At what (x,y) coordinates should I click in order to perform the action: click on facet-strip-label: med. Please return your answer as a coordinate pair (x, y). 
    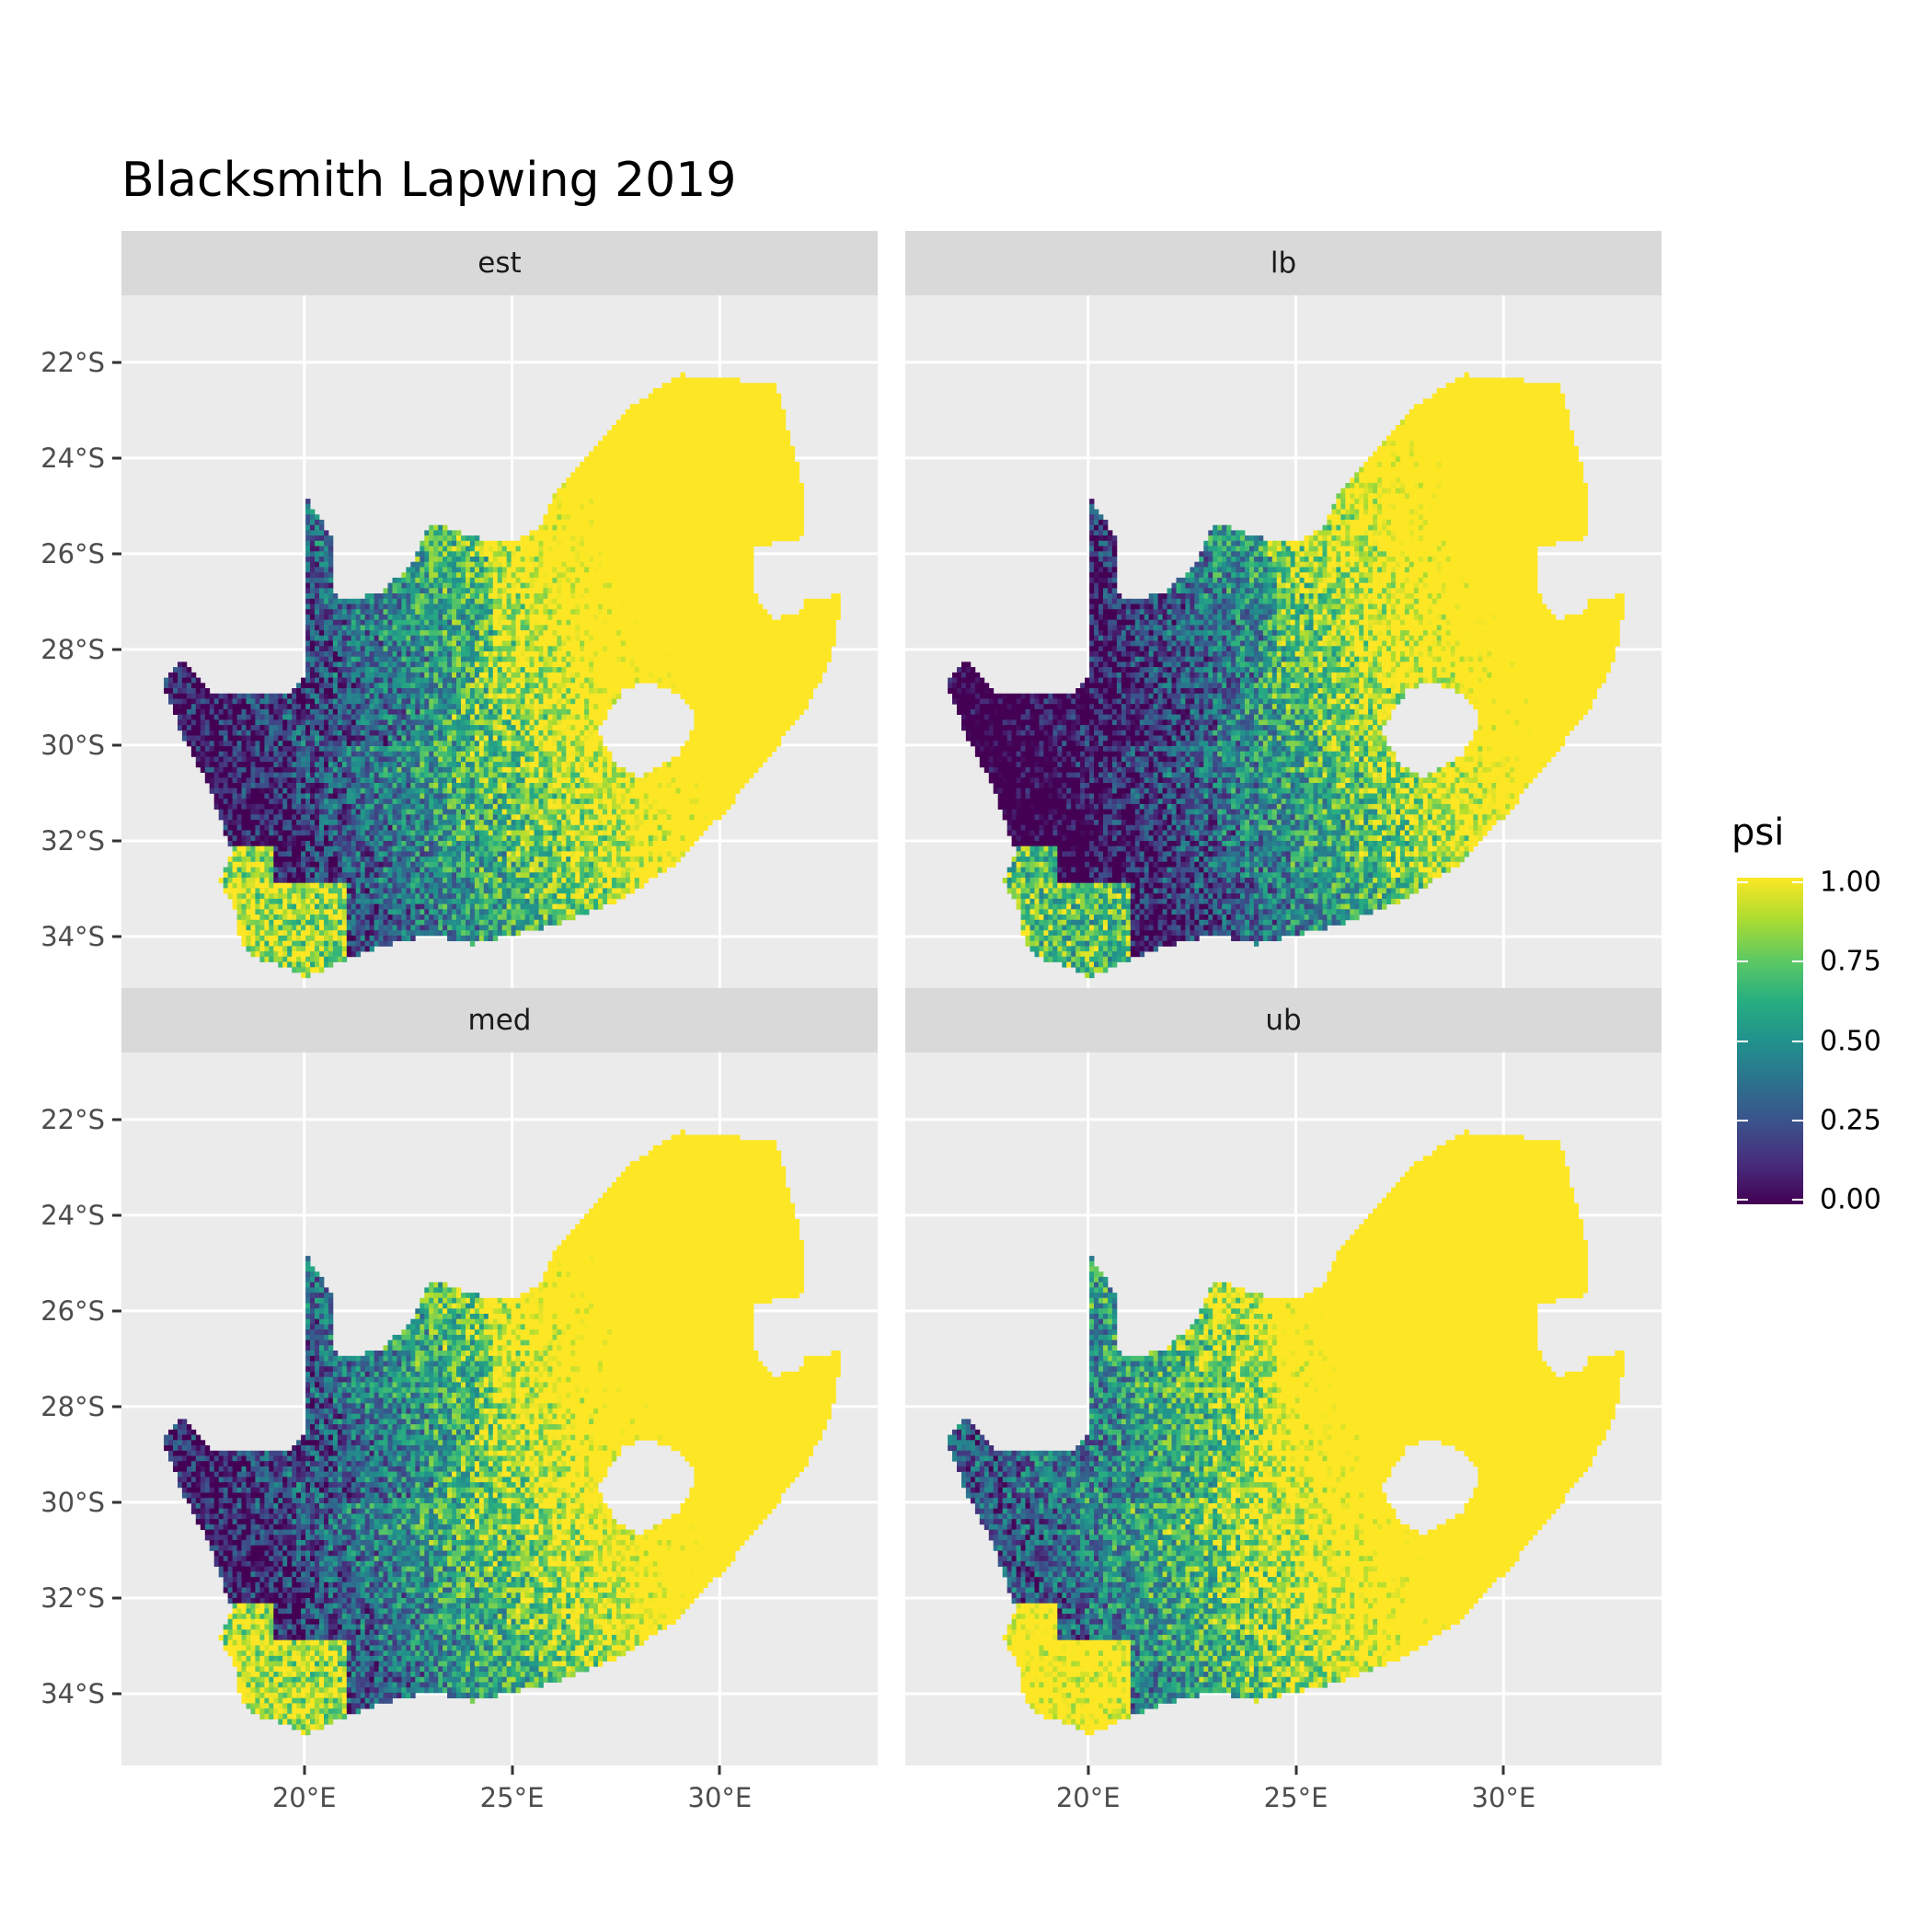
    Looking at the image, I should click on (499, 1020).